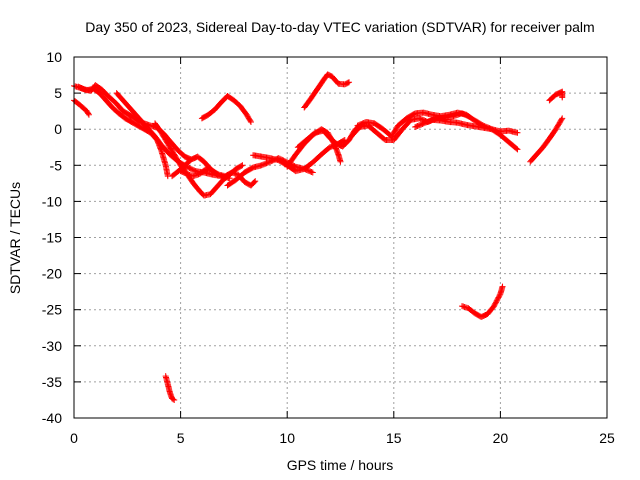 This screenshot has width=640, height=480. What do you see at coordinates (54, 57) in the screenshot?
I see `y-tick-label: 10` at bounding box center [54, 57].